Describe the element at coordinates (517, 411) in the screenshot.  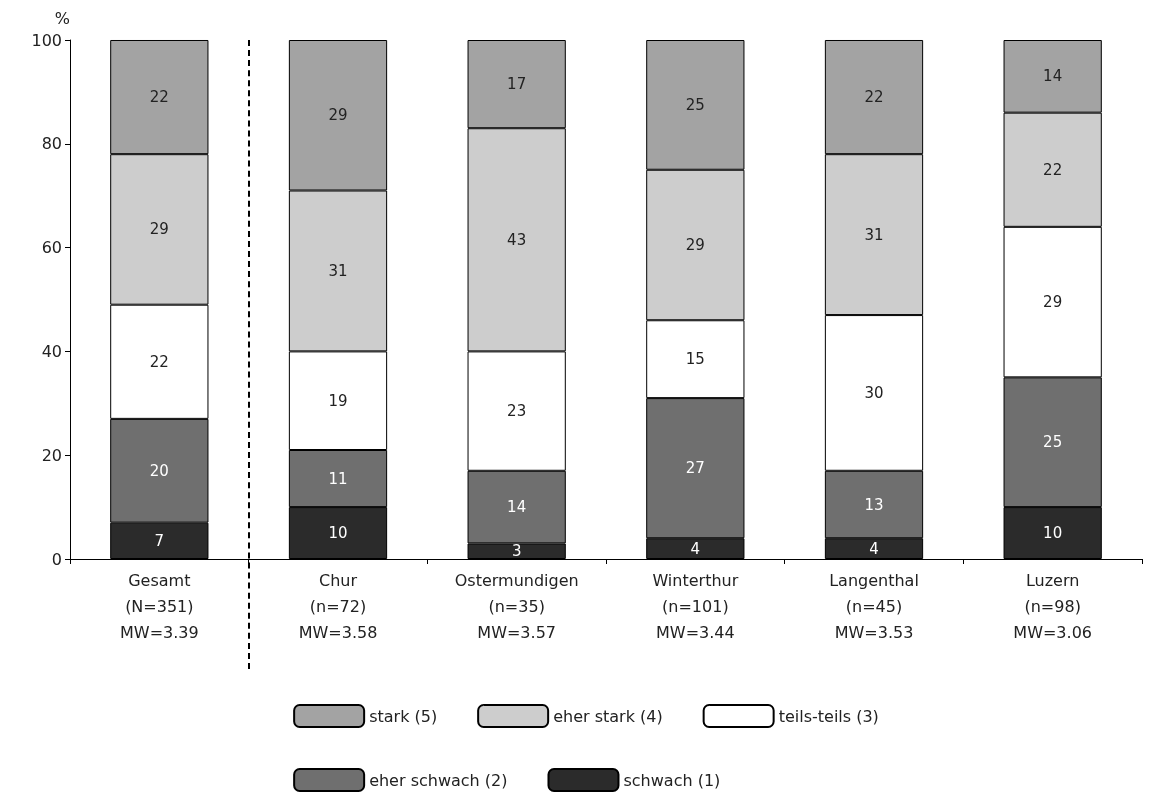
I see `data-label: 23` at that location.